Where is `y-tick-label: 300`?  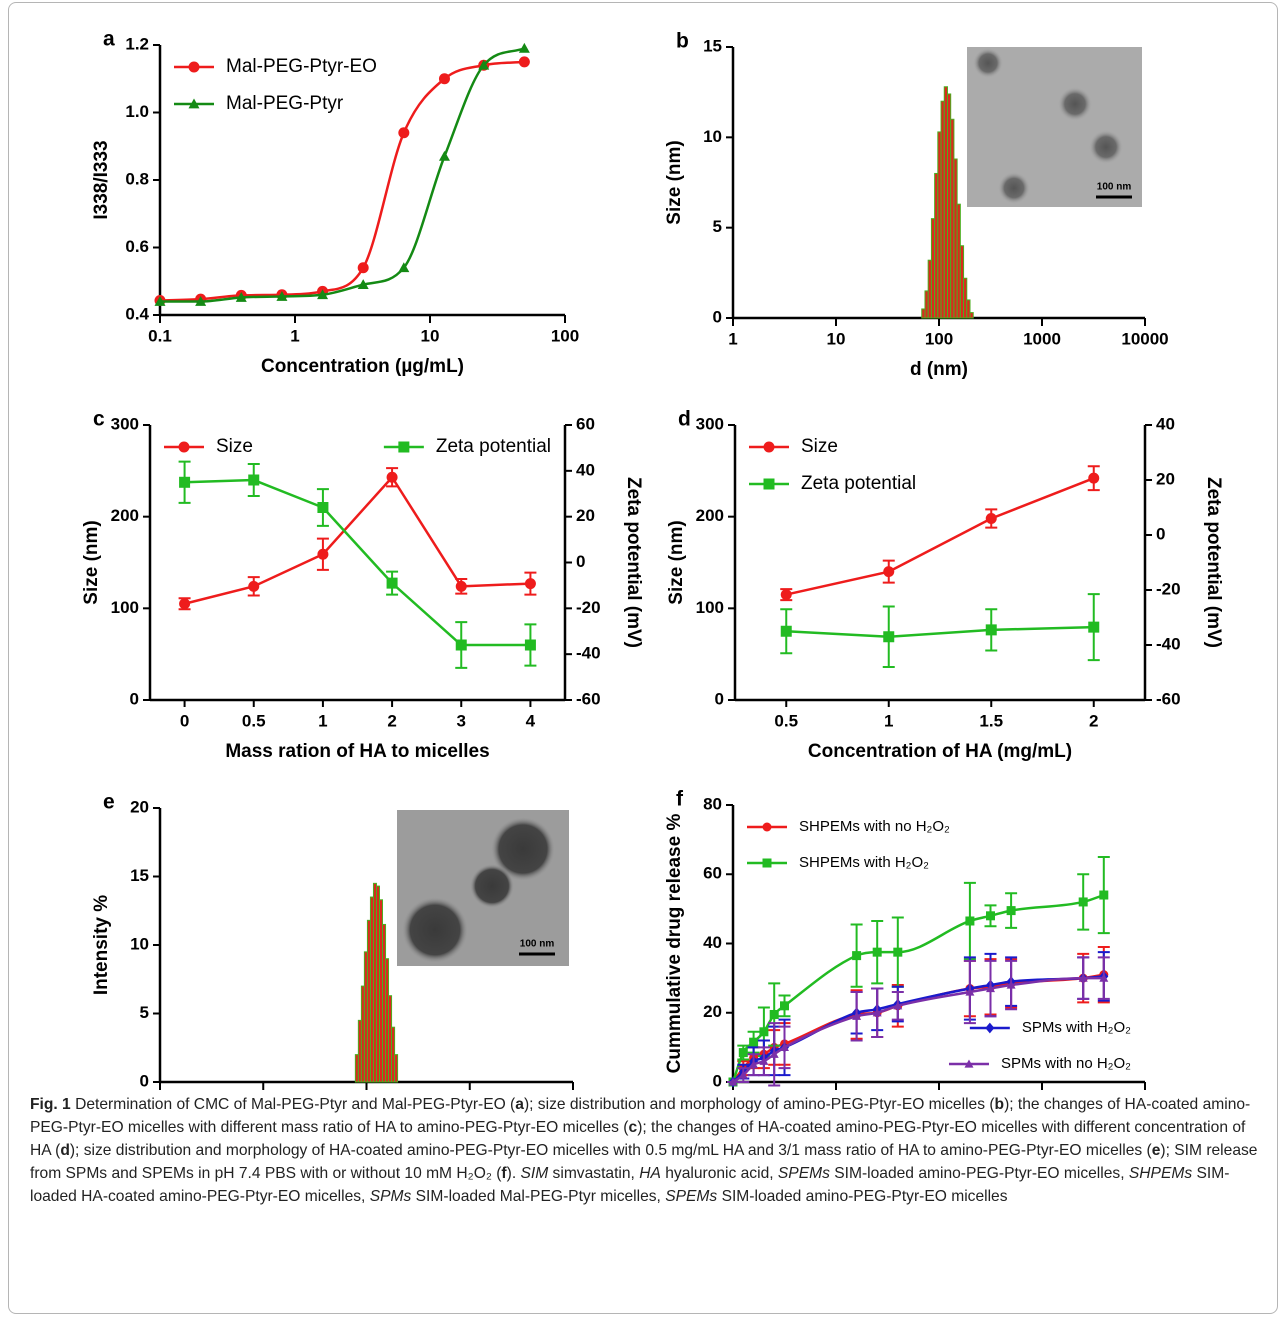
y-tick-label: 300 is located at coordinates (125, 423).